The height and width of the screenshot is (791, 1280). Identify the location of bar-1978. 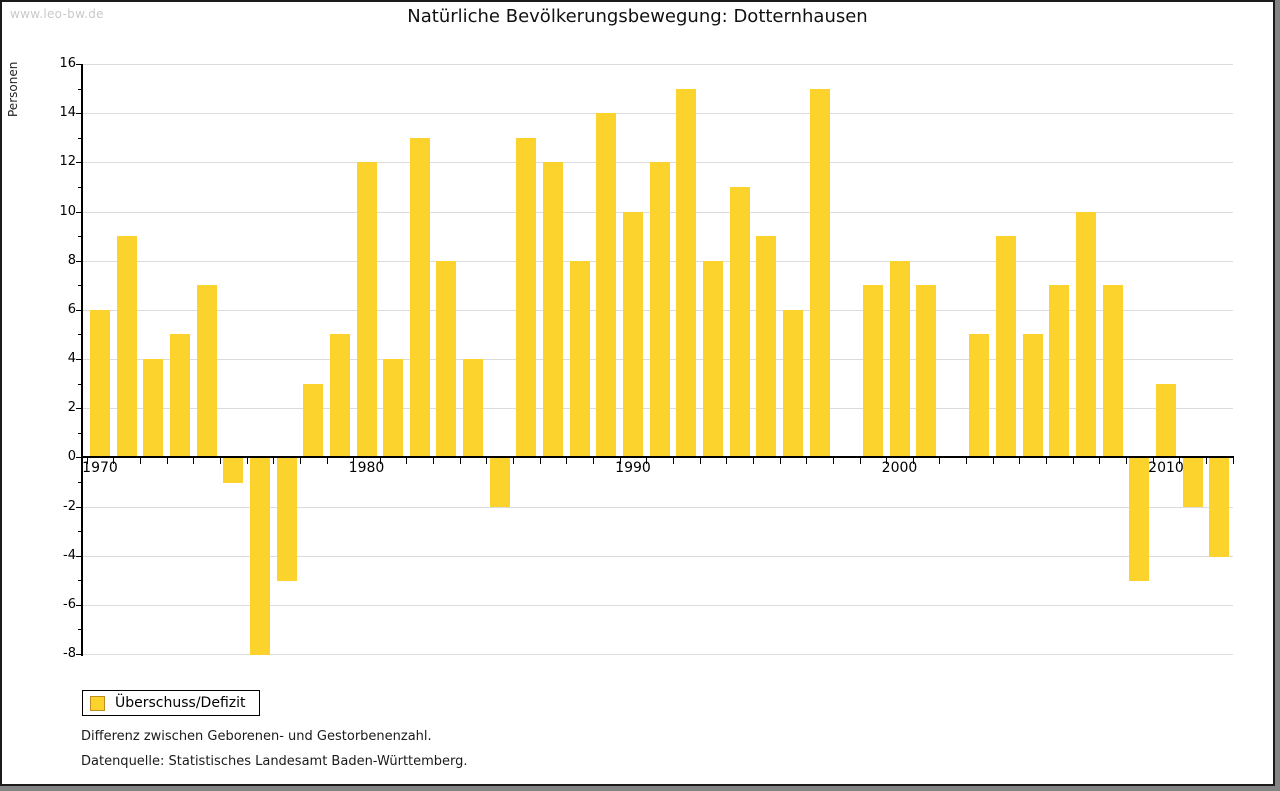
(313, 420).